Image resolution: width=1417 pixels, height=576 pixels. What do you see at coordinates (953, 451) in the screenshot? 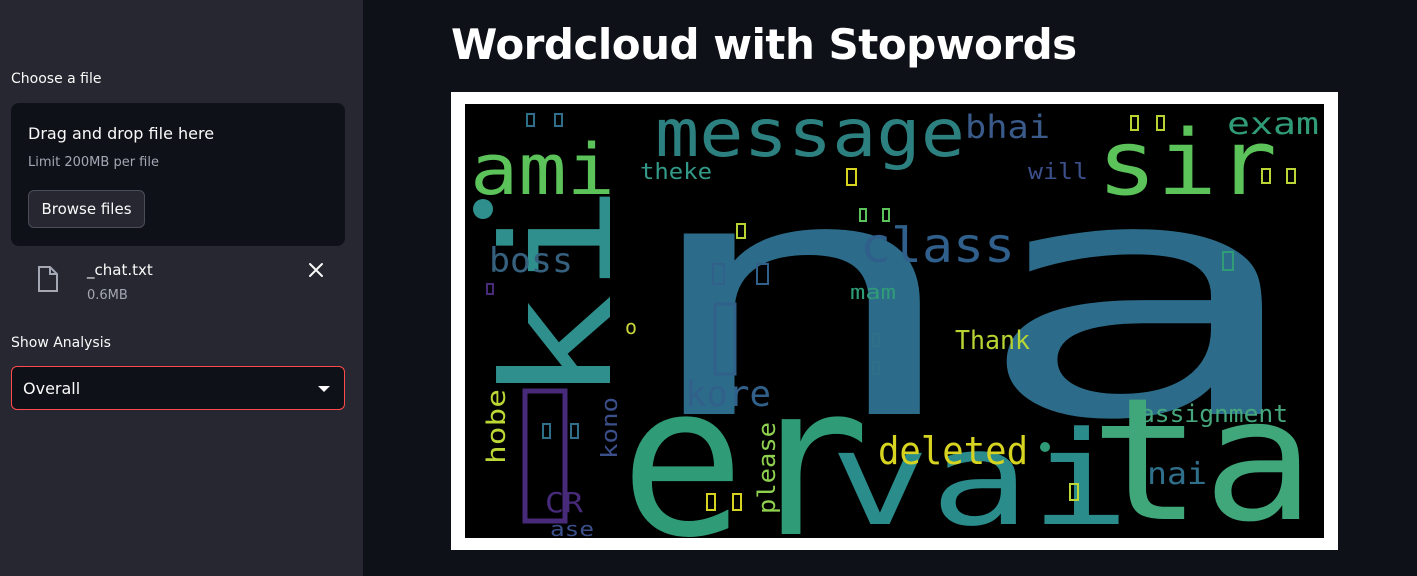
I see `word-deleted: deleted` at bounding box center [953, 451].